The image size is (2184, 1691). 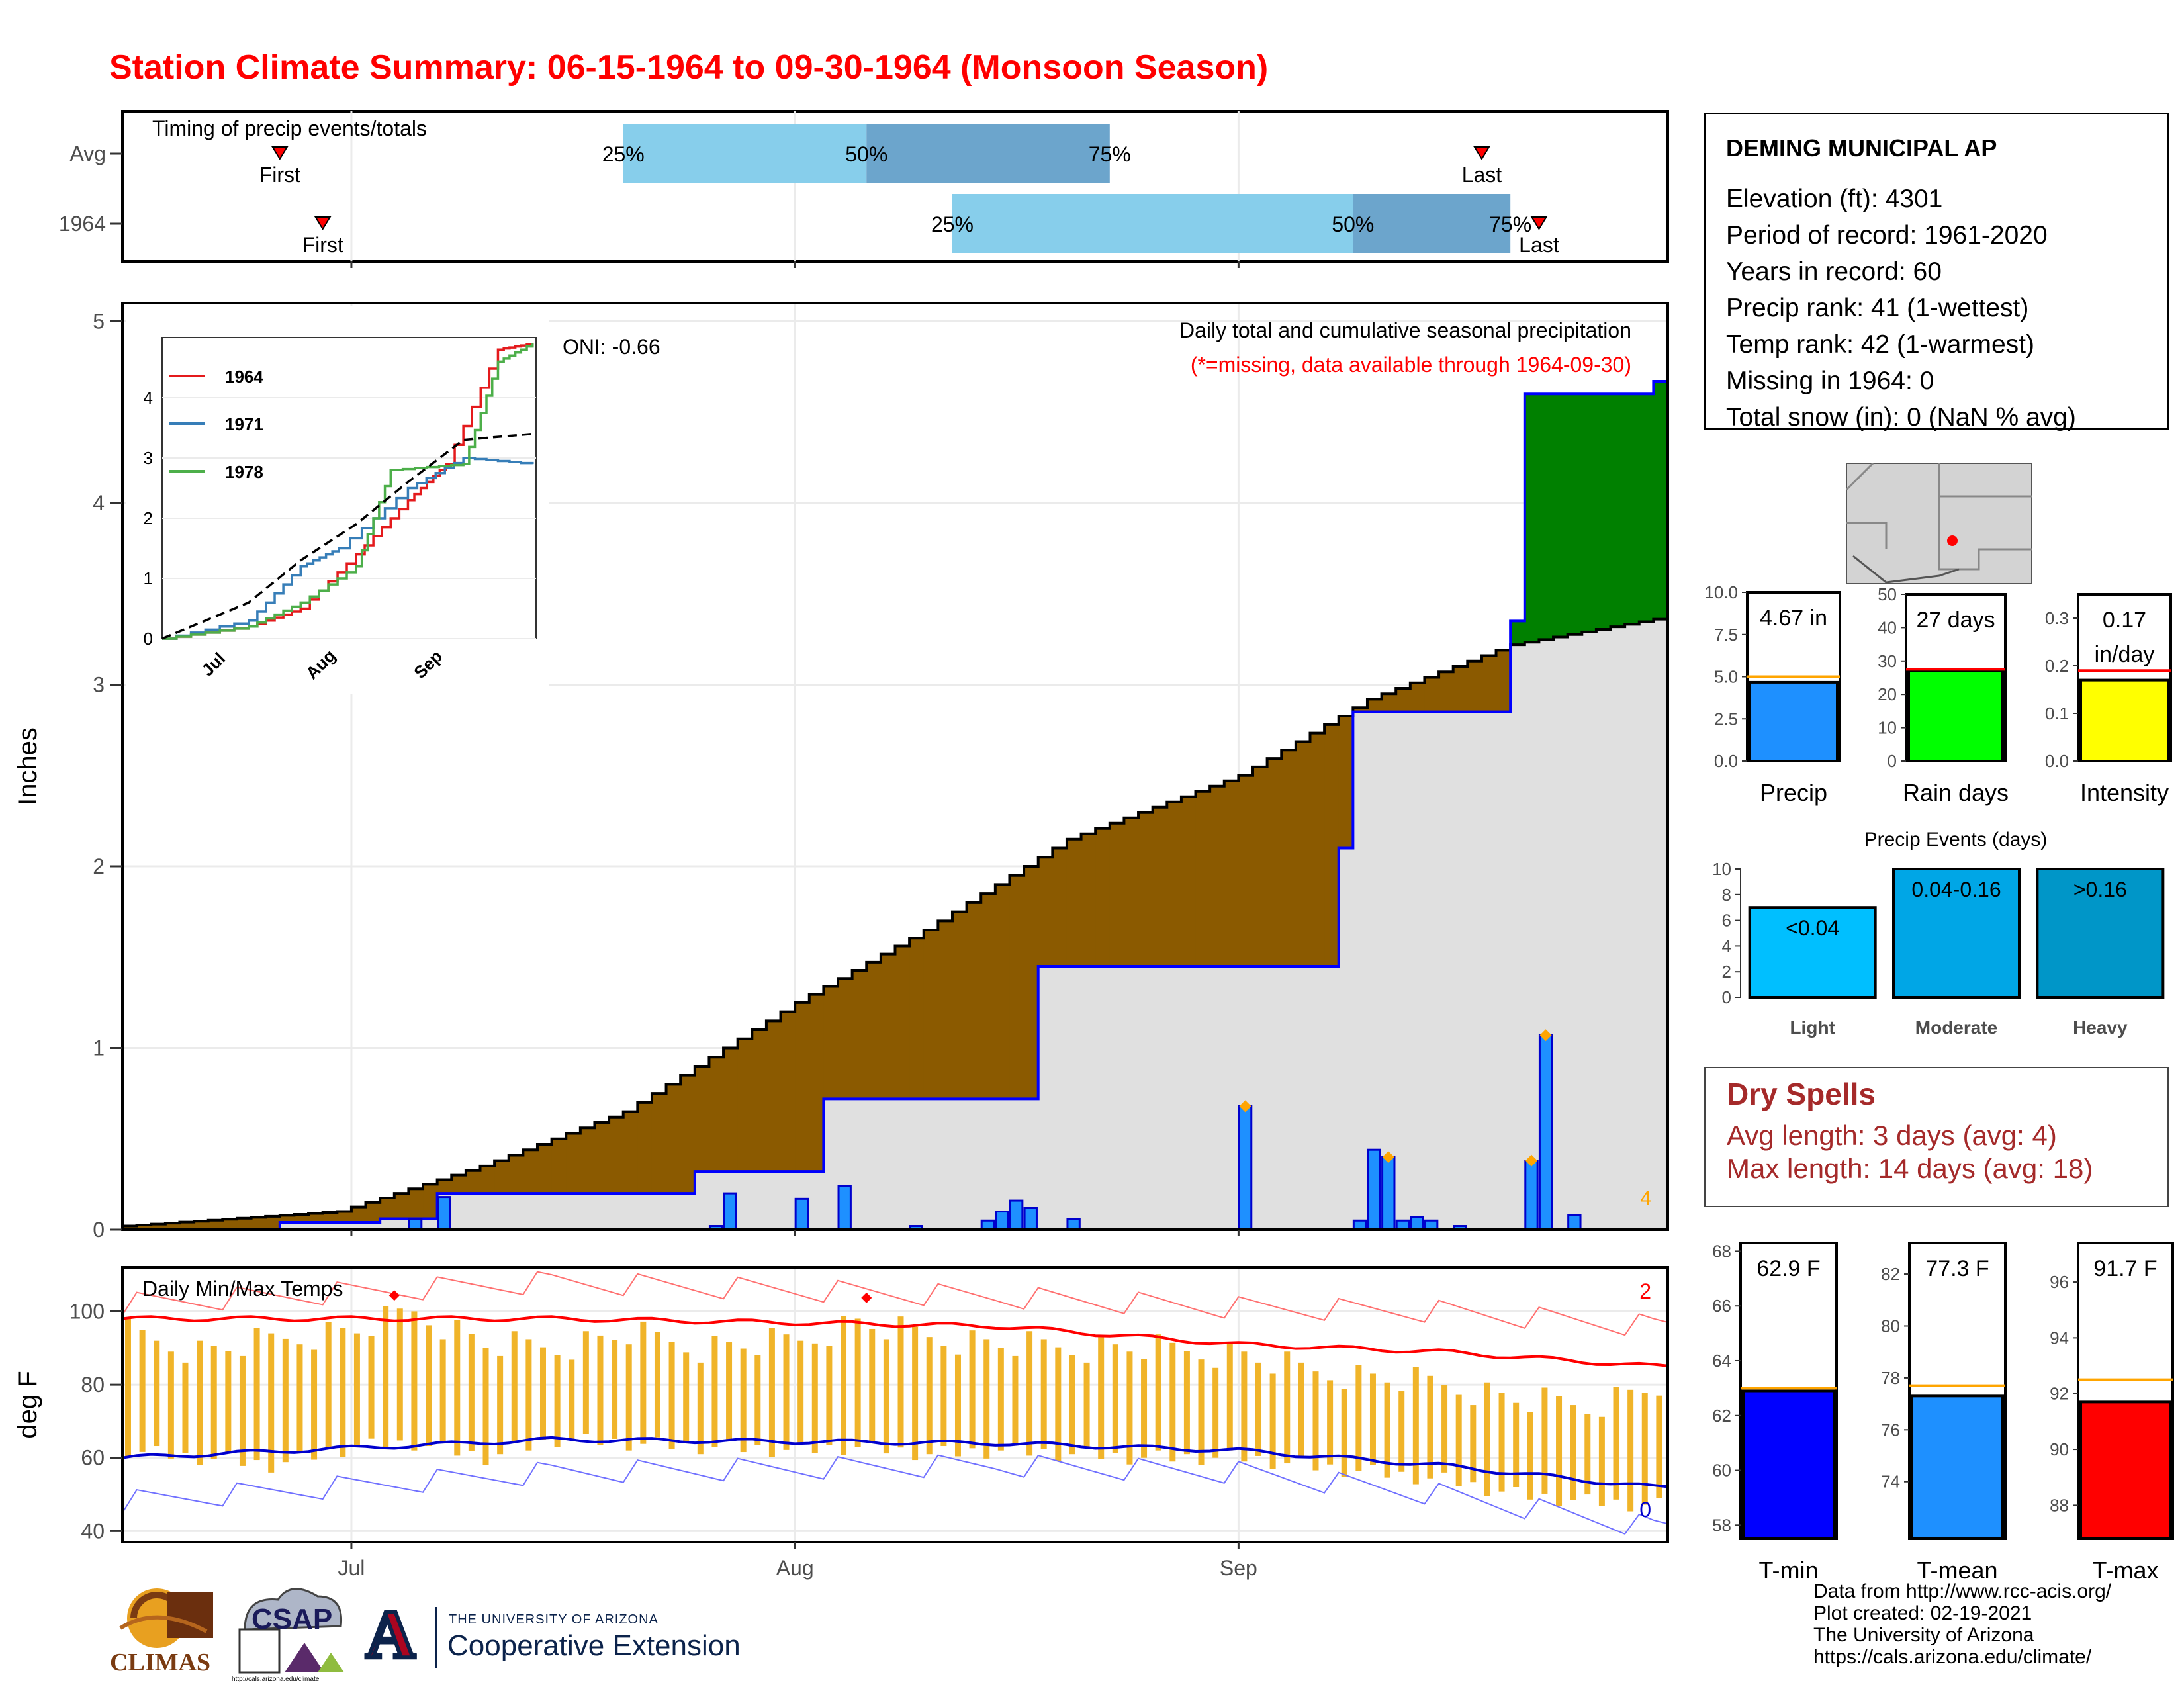 I want to click on temps-label: Daily Min/Max Temps, so click(x=242, y=1289).